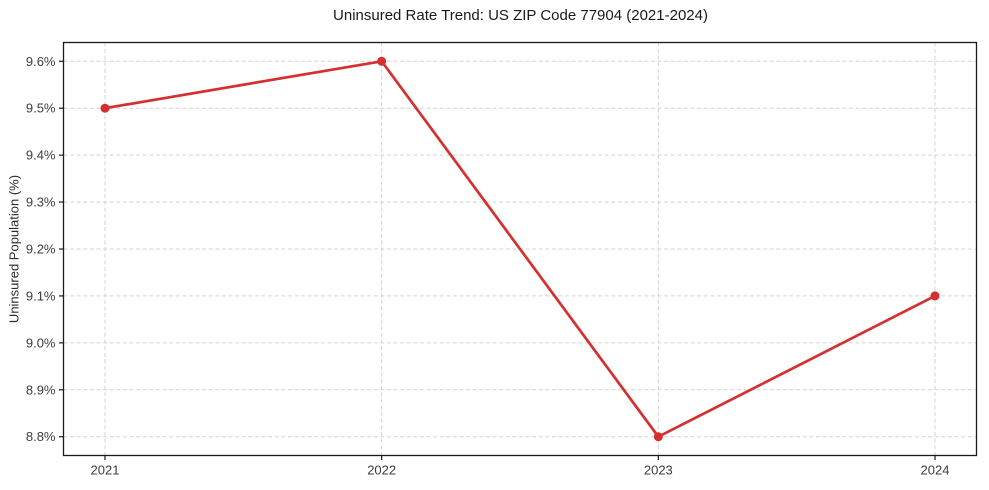 The width and height of the screenshot is (989, 490). Describe the element at coordinates (41, 155) in the screenshot. I see `y-tick-label: 9.4%` at that location.